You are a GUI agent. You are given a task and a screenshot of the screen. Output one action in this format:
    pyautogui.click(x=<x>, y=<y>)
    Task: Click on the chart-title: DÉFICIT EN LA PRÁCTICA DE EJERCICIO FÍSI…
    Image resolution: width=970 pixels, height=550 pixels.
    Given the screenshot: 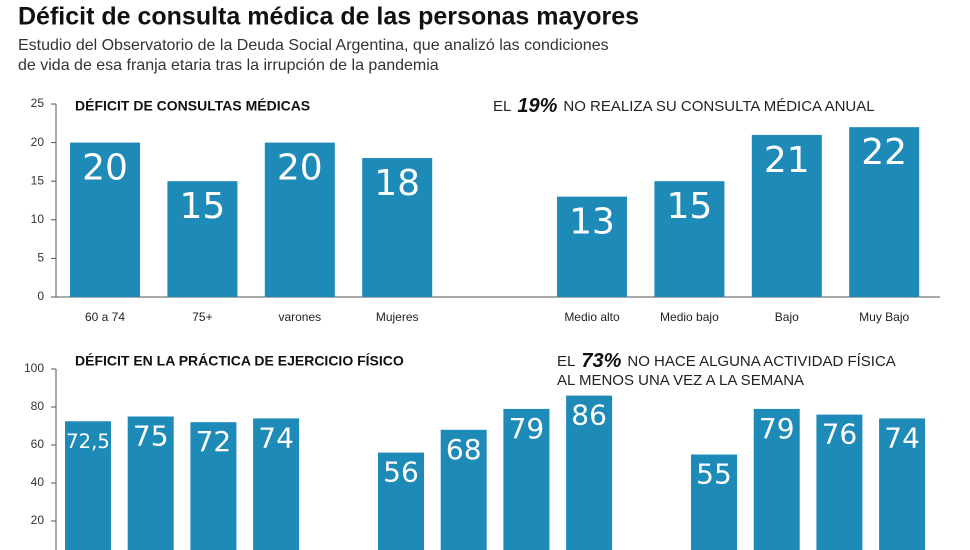 What is the action you would take?
    pyautogui.click(x=239, y=361)
    